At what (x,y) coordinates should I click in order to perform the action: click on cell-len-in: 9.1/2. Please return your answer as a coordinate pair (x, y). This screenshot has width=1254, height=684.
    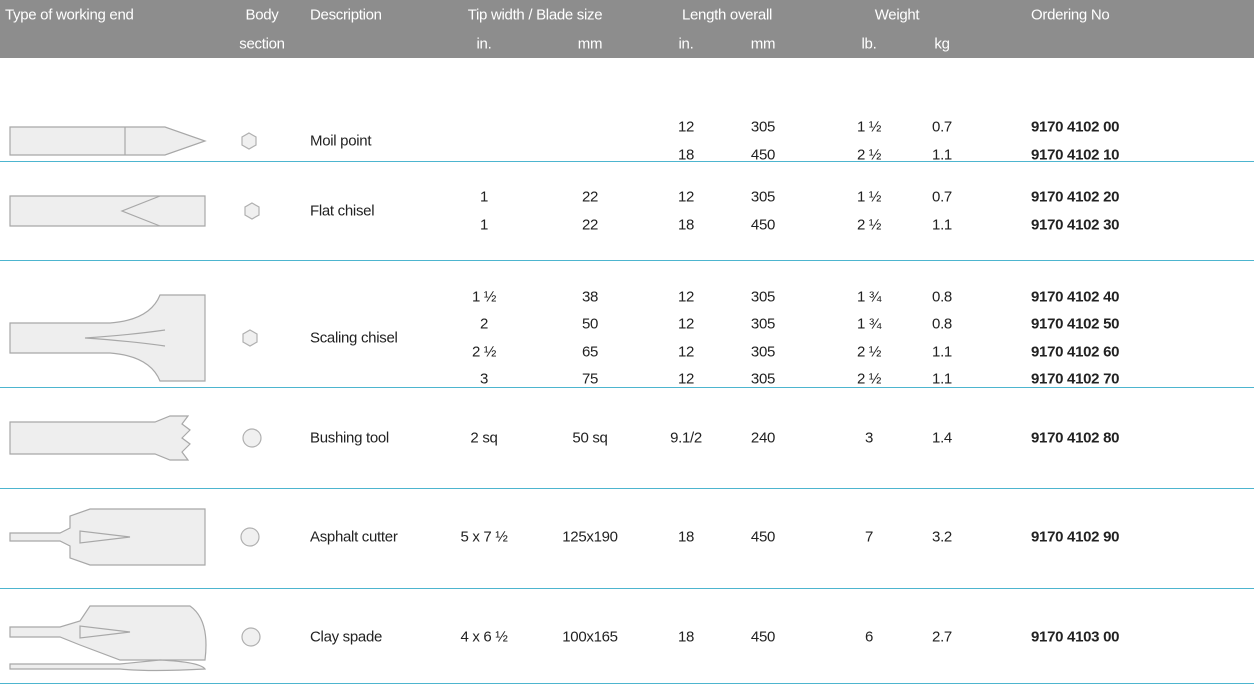
    Looking at the image, I should click on (686, 438).